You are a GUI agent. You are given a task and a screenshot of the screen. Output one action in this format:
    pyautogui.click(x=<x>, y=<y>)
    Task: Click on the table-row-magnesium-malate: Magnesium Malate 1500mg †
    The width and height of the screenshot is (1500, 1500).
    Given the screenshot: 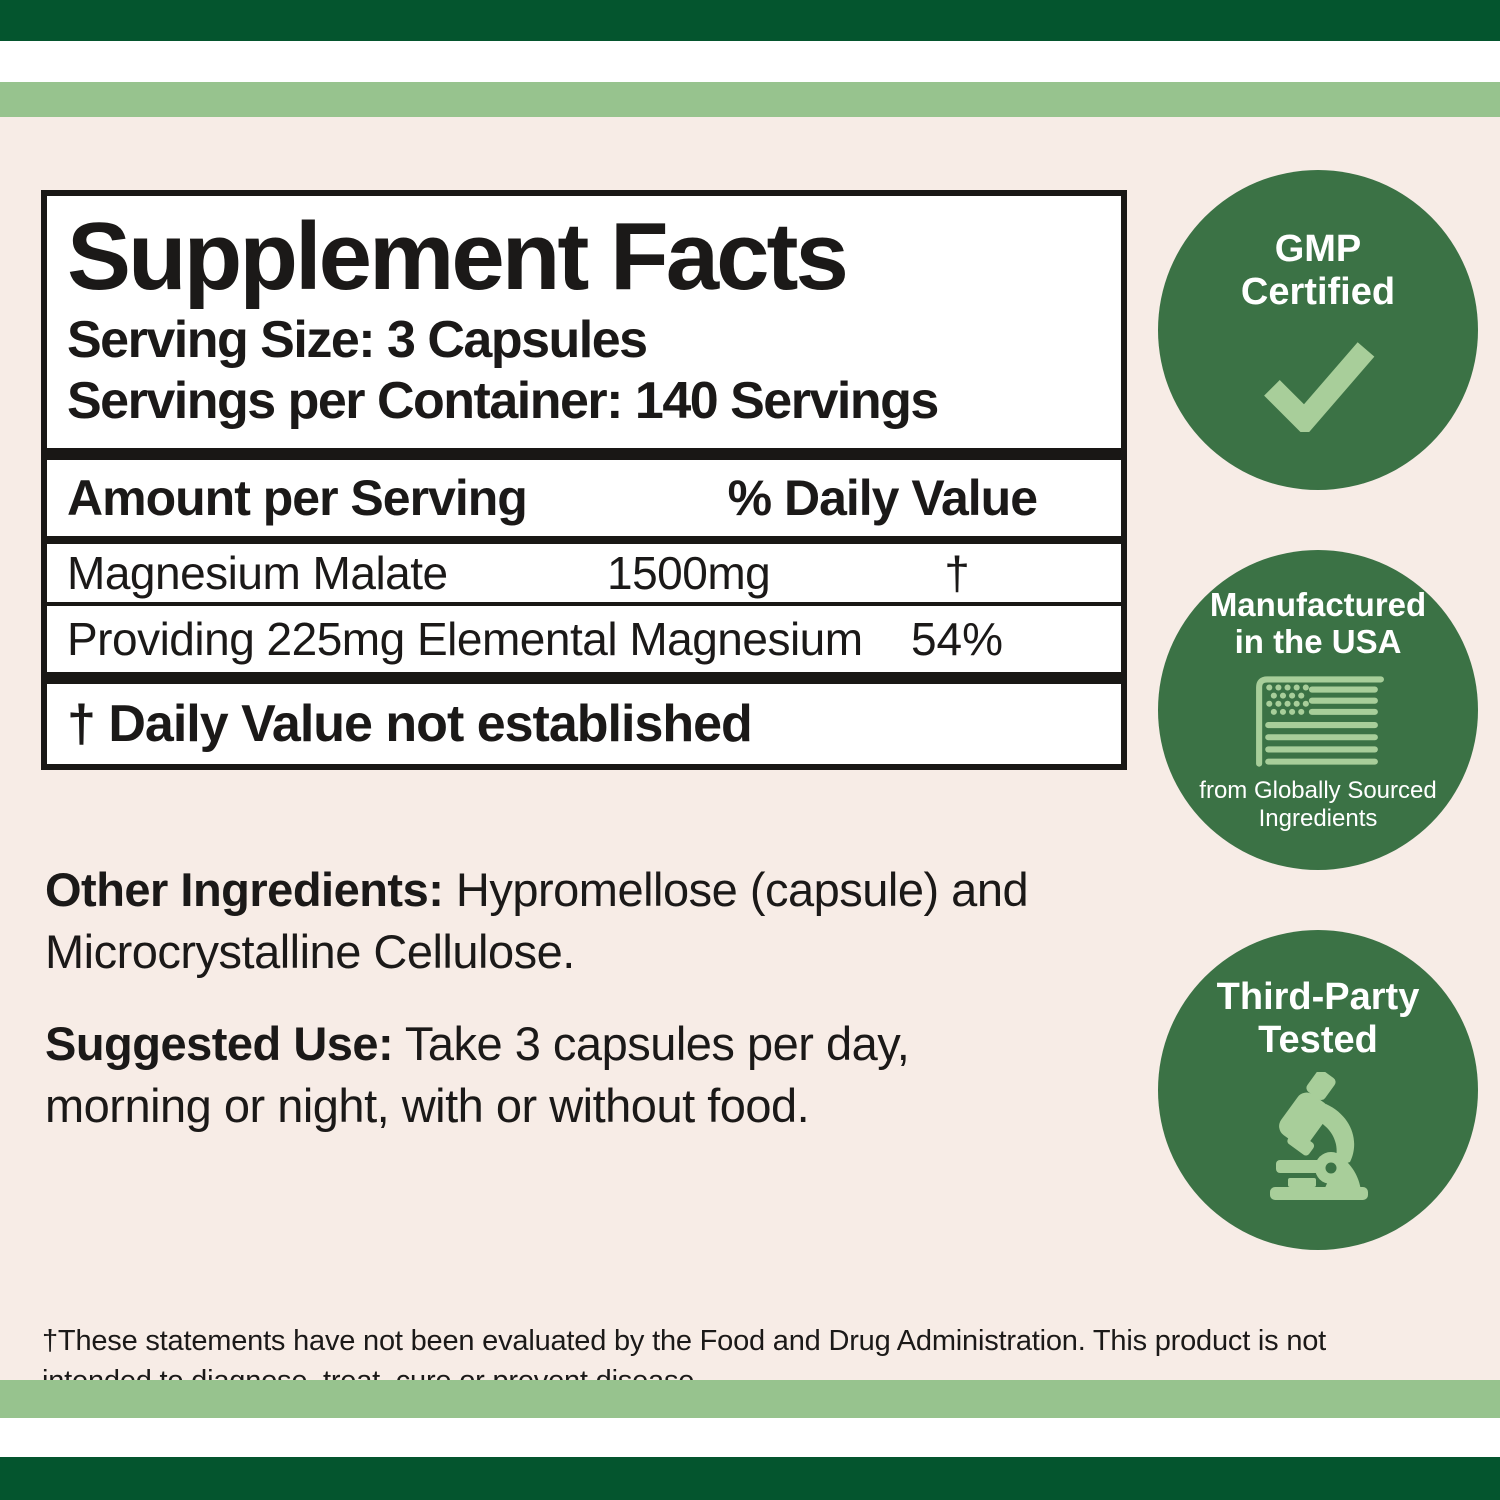 What is the action you would take?
    pyautogui.click(x=584, y=573)
    